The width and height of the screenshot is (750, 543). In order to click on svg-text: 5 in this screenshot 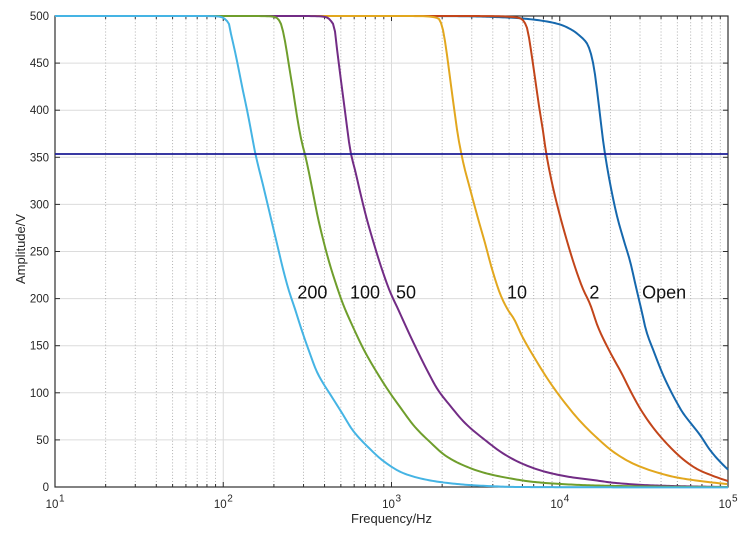, I will do `click(735, 499)`.